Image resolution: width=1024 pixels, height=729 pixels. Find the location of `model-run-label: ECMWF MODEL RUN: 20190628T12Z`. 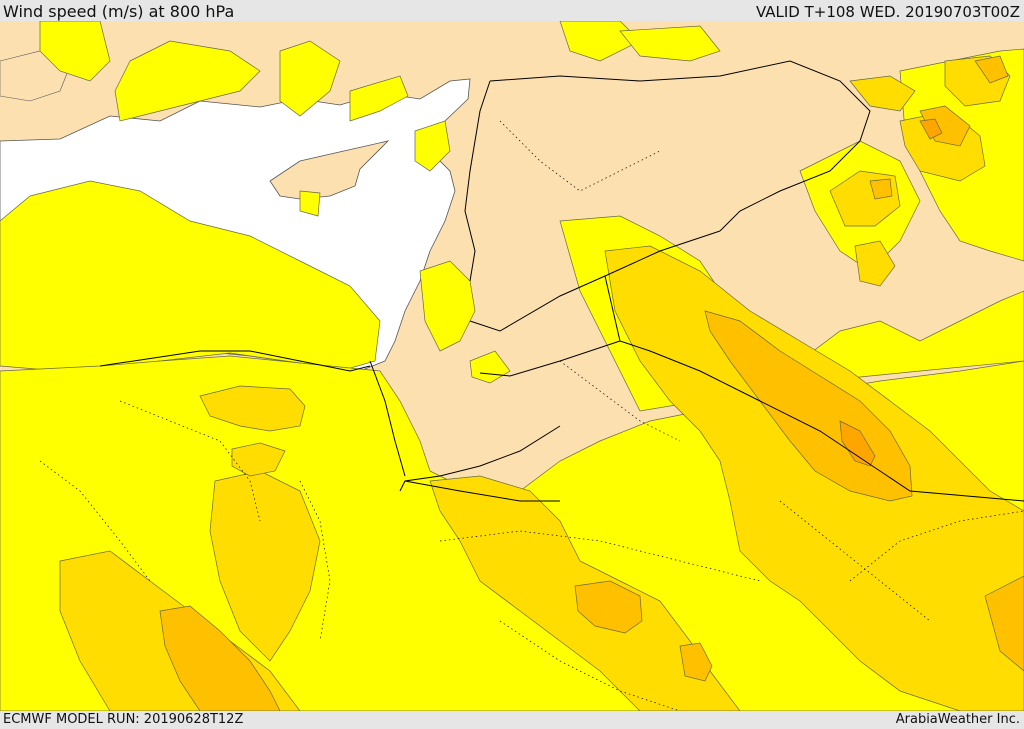

model-run-label: ECMWF MODEL RUN: 20190628T12Z is located at coordinates (123, 719).